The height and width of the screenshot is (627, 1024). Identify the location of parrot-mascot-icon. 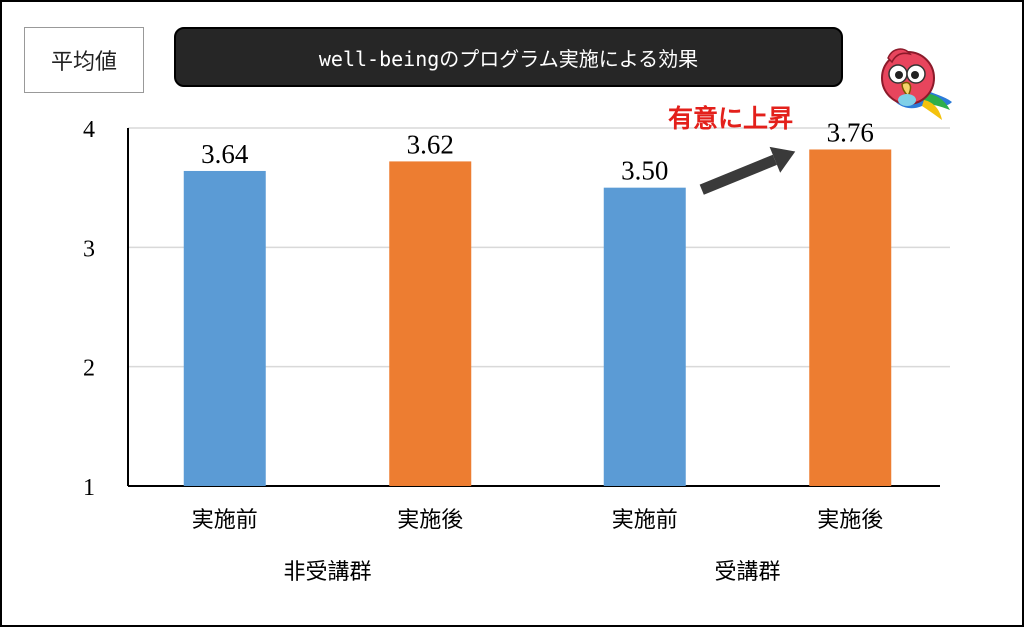
(916, 84).